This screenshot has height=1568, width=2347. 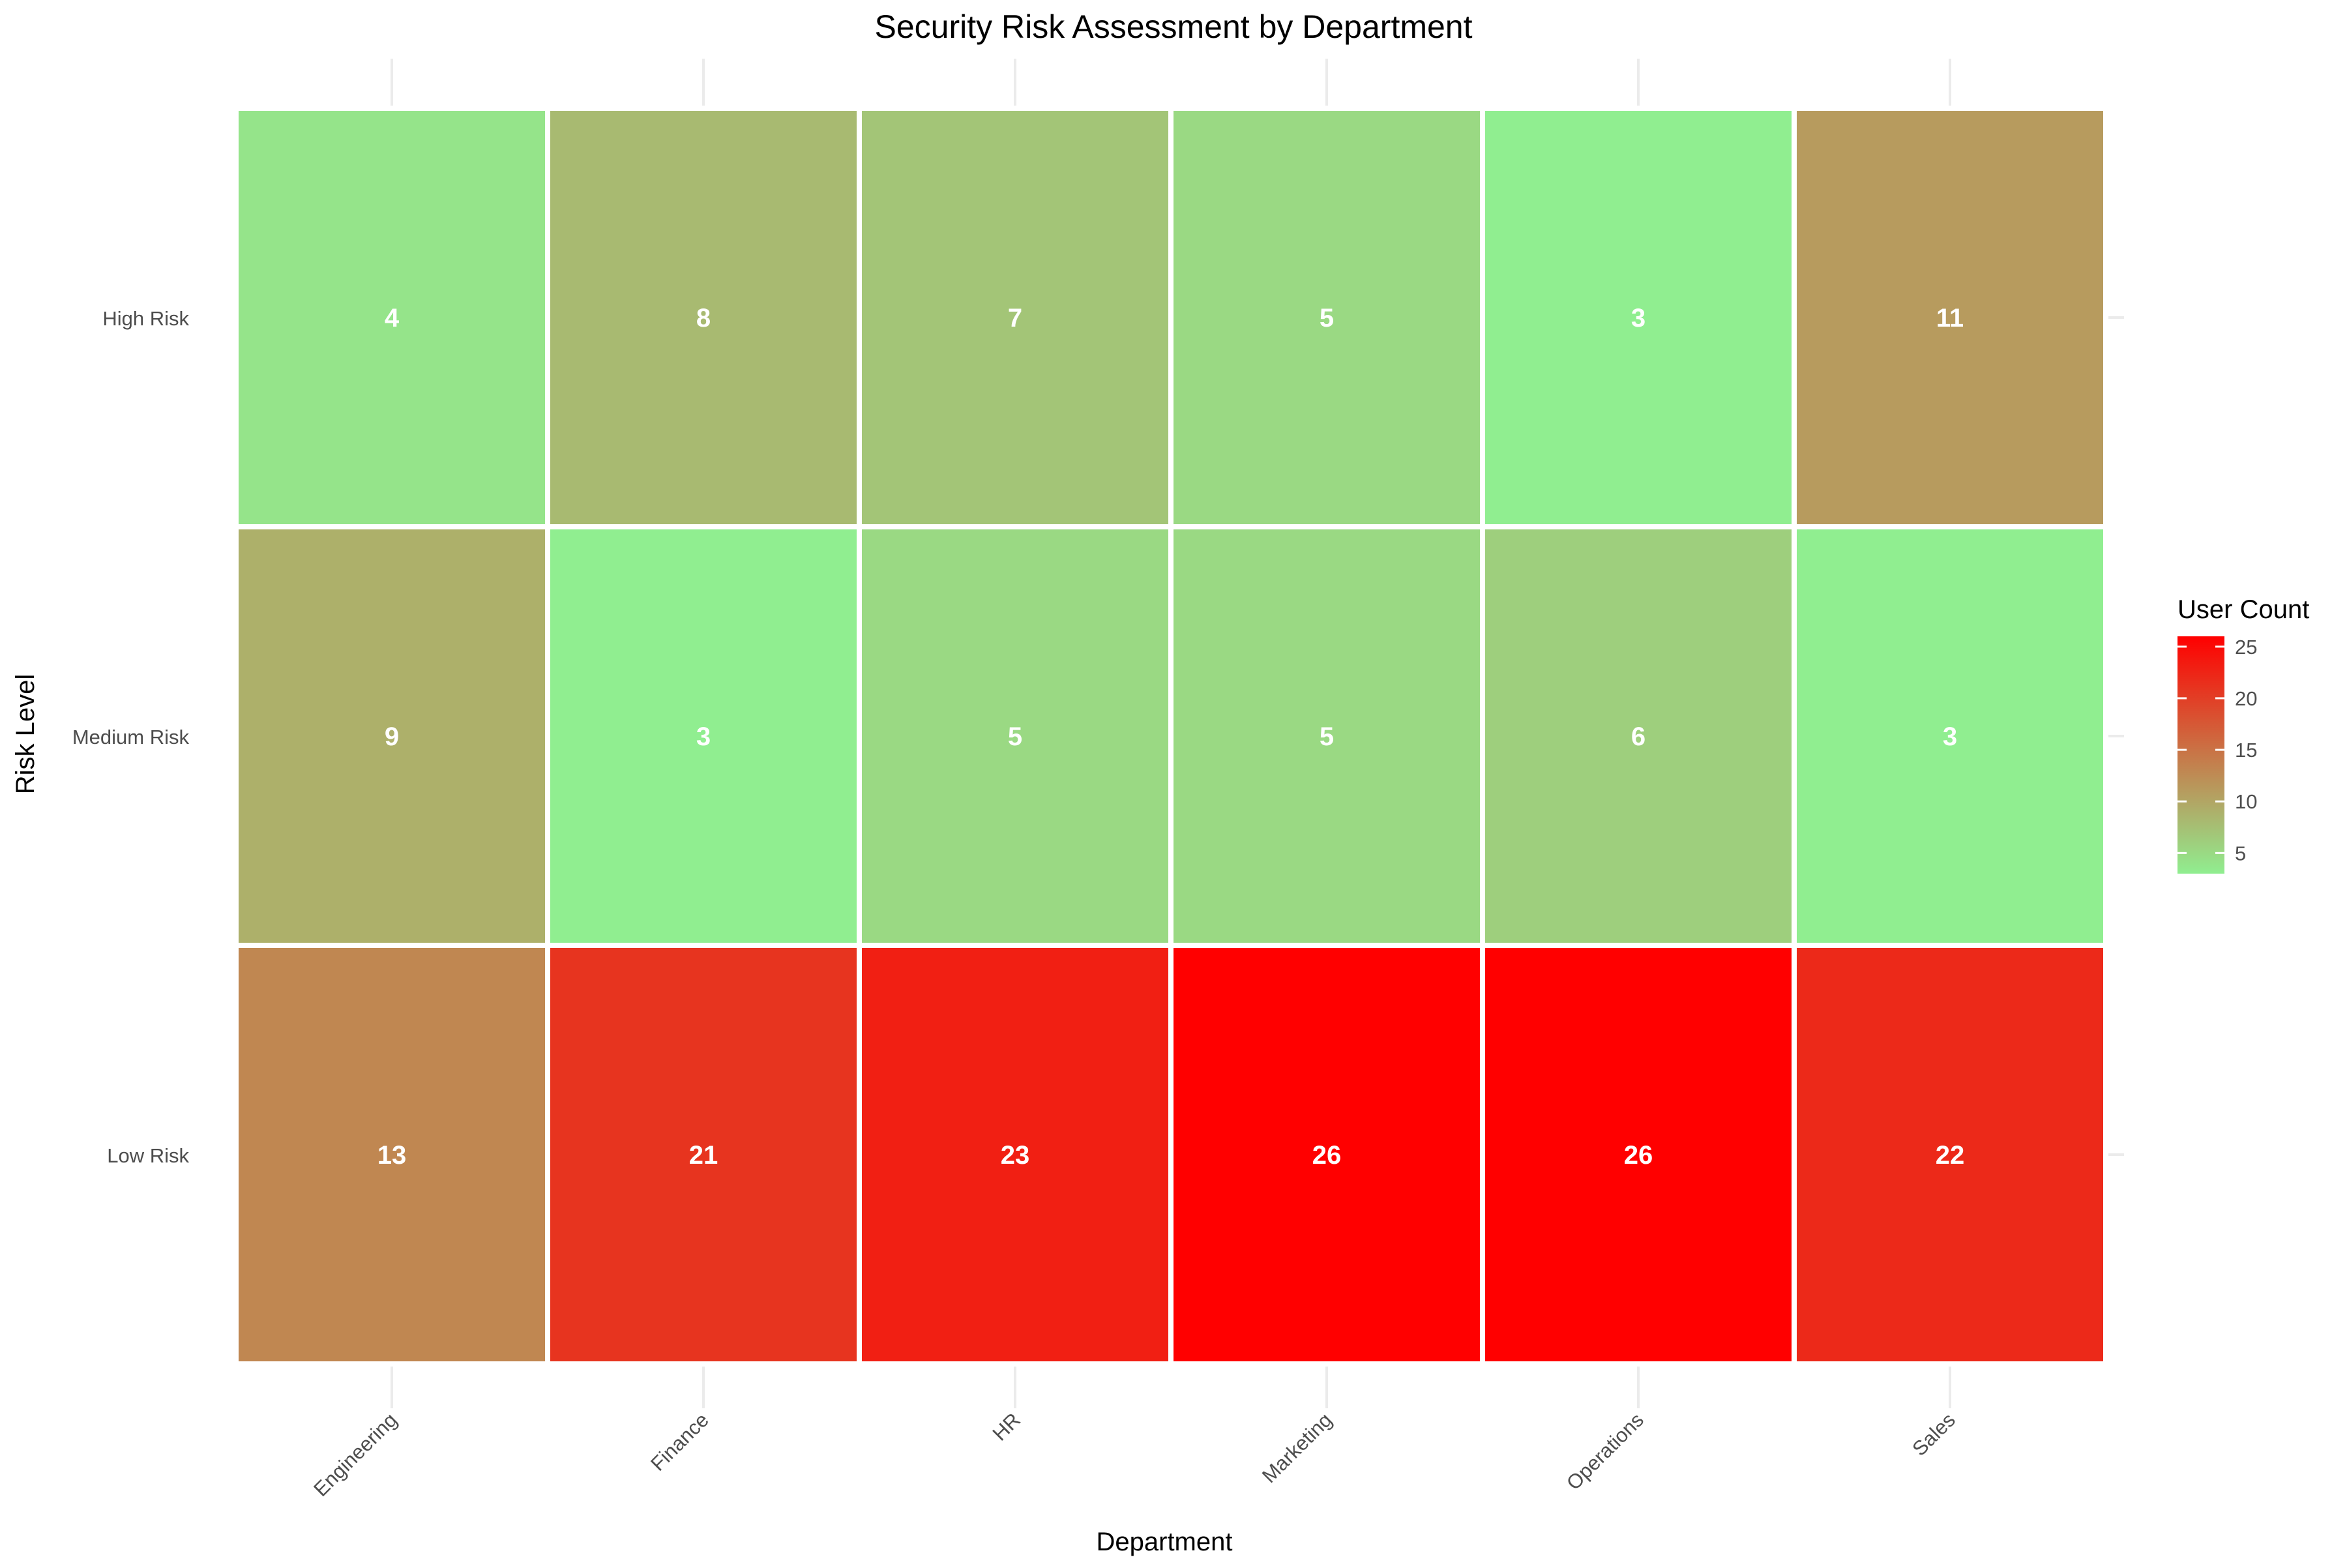 I want to click on legend-title: User Count, so click(x=2243, y=609).